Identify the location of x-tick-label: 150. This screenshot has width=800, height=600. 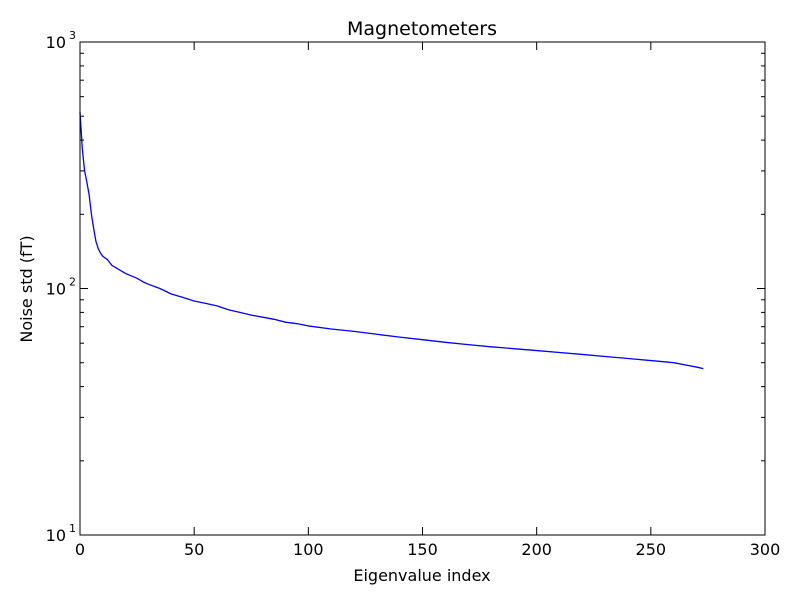
(422, 549).